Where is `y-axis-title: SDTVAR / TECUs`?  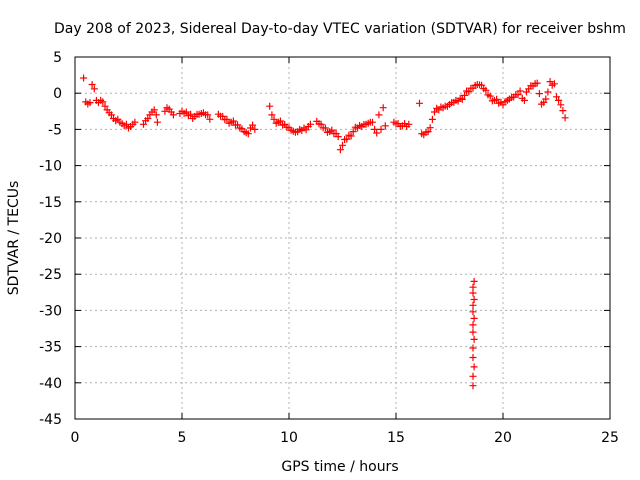
y-axis-title: SDTVAR / TECUs is located at coordinates (14, 238).